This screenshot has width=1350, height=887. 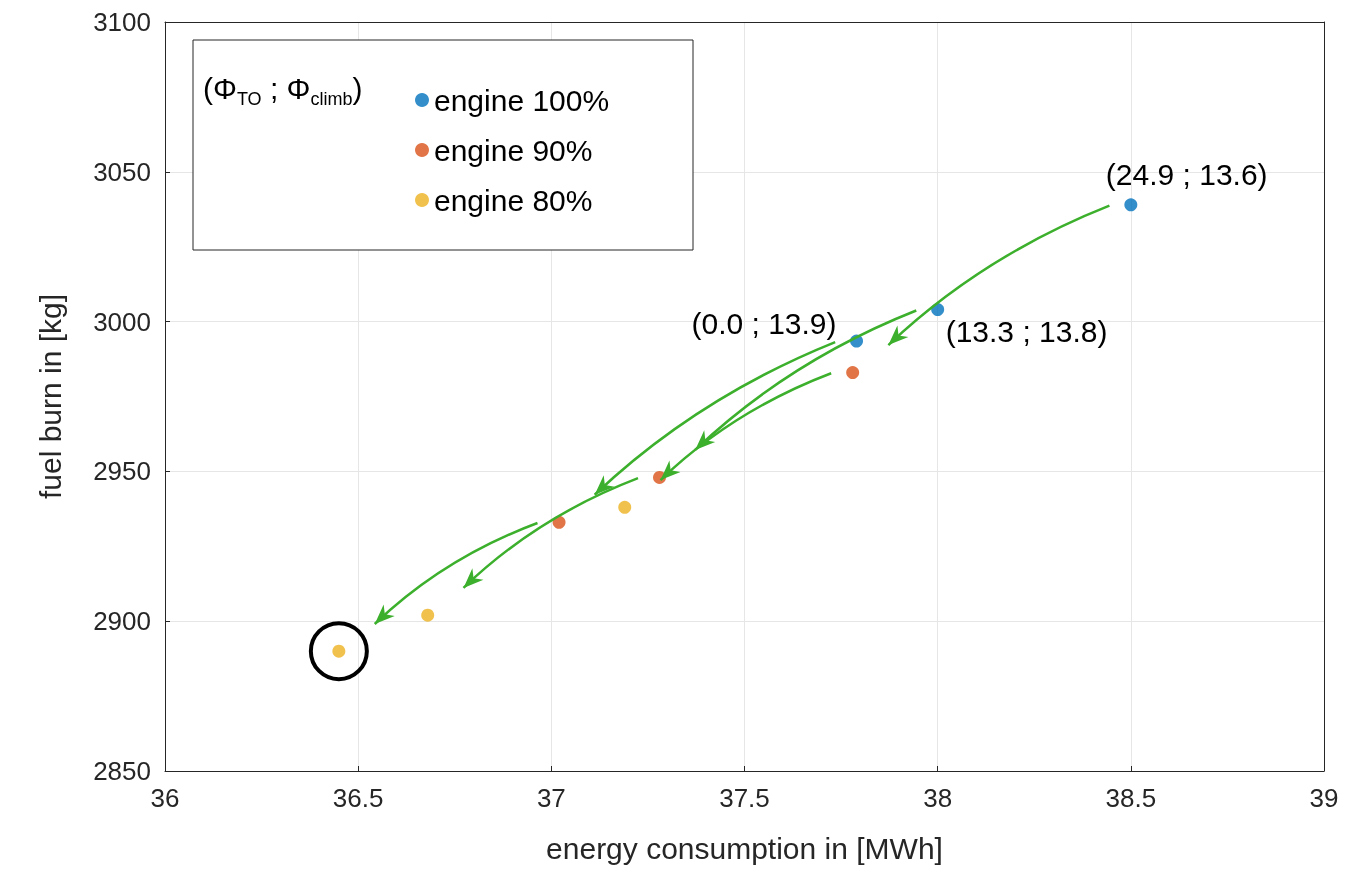 I want to click on y-tick-label: 2850, so click(x=122, y=771).